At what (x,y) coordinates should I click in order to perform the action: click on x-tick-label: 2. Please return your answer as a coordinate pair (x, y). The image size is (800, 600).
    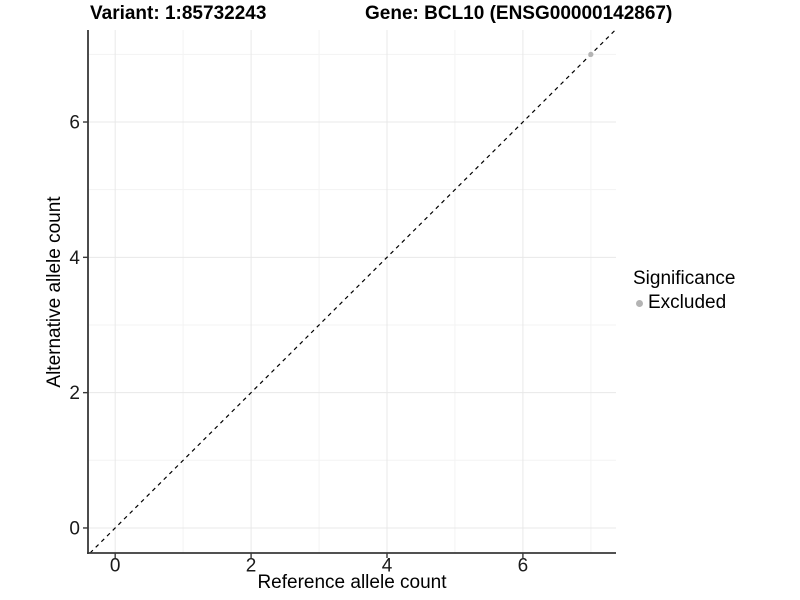
    Looking at the image, I should click on (251, 566).